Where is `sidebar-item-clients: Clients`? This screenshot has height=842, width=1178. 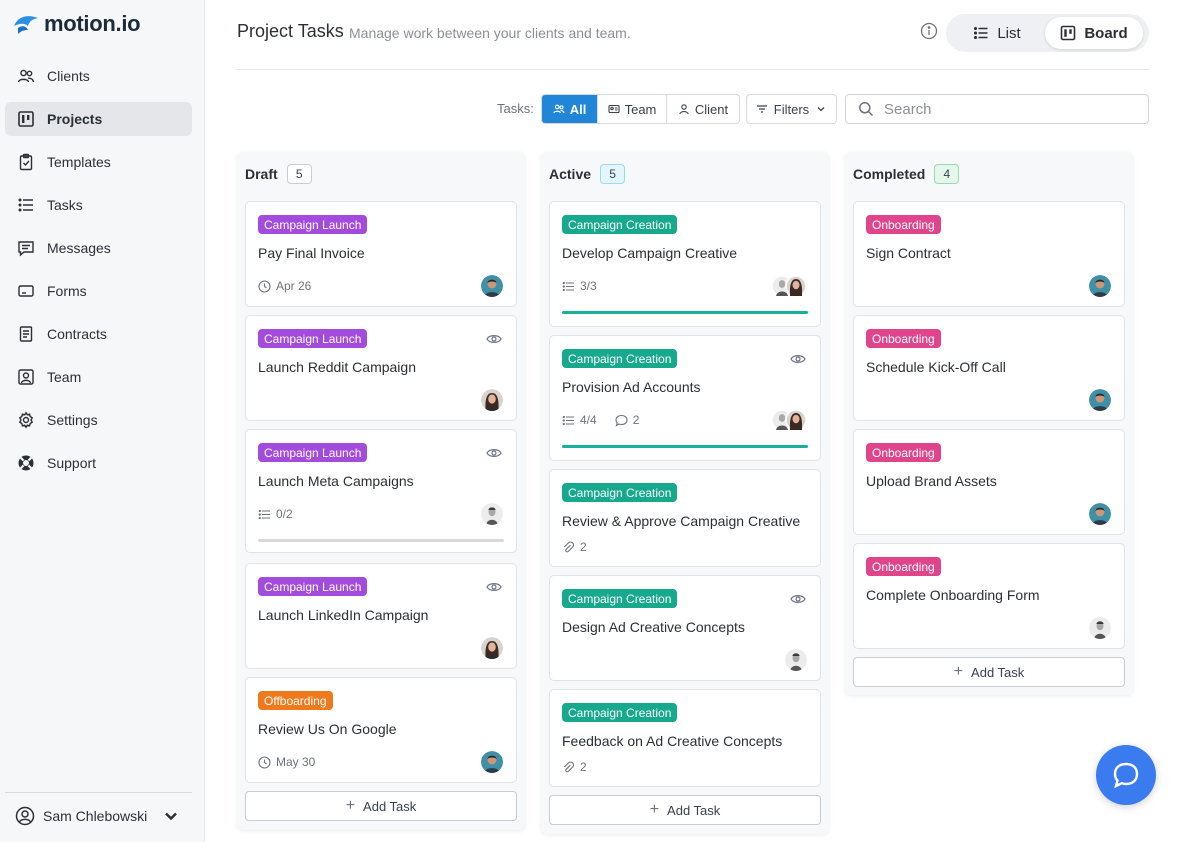 sidebar-item-clients: Clients is located at coordinates (98, 76).